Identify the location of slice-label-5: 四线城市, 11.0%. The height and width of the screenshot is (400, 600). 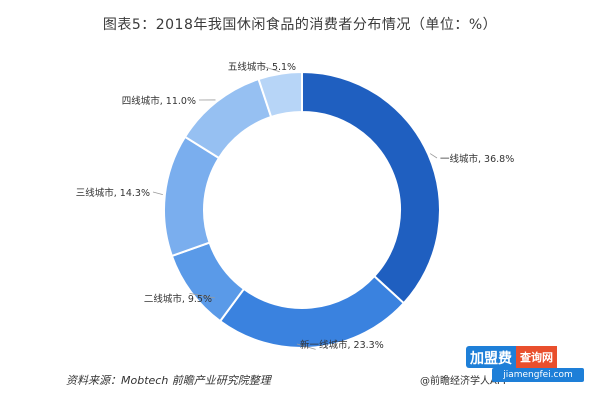
(159, 101).